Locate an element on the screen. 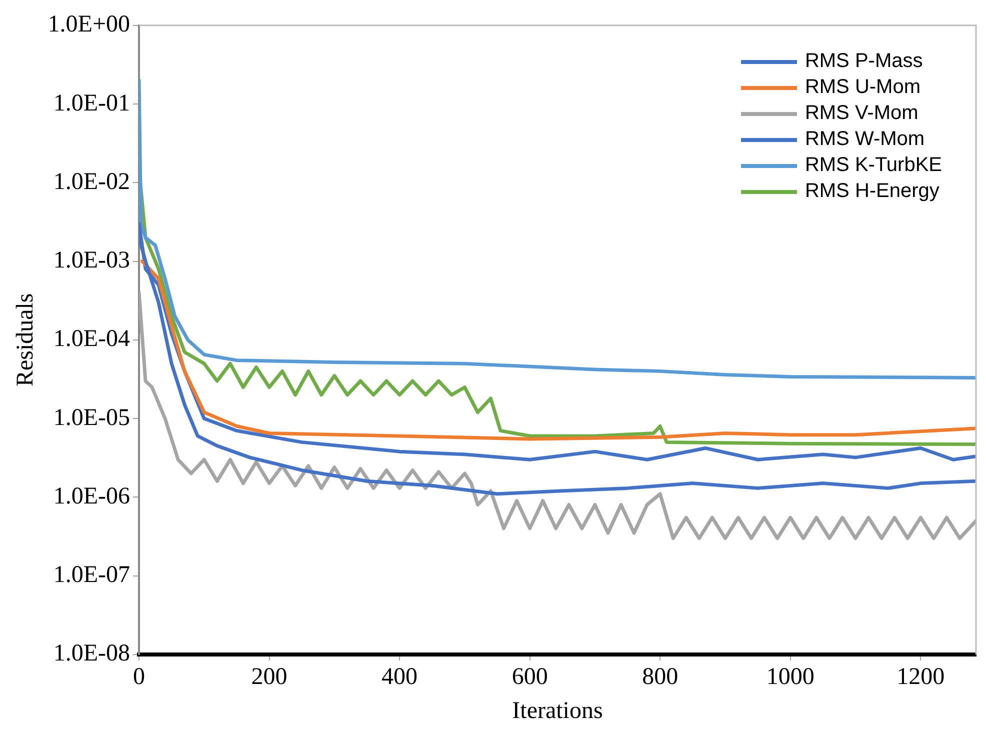 The width and height of the screenshot is (986, 736). x-axis-title: Iterations is located at coordinates (557, 711).